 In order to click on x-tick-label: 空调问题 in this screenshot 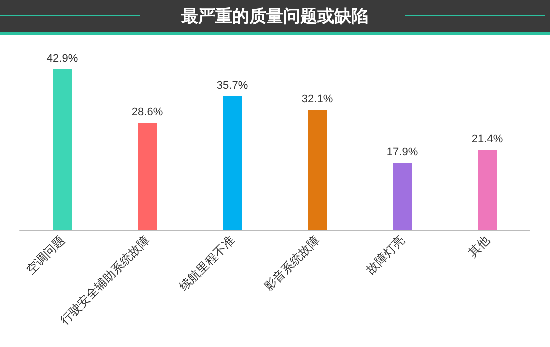, I will do `click(46, 255)`.